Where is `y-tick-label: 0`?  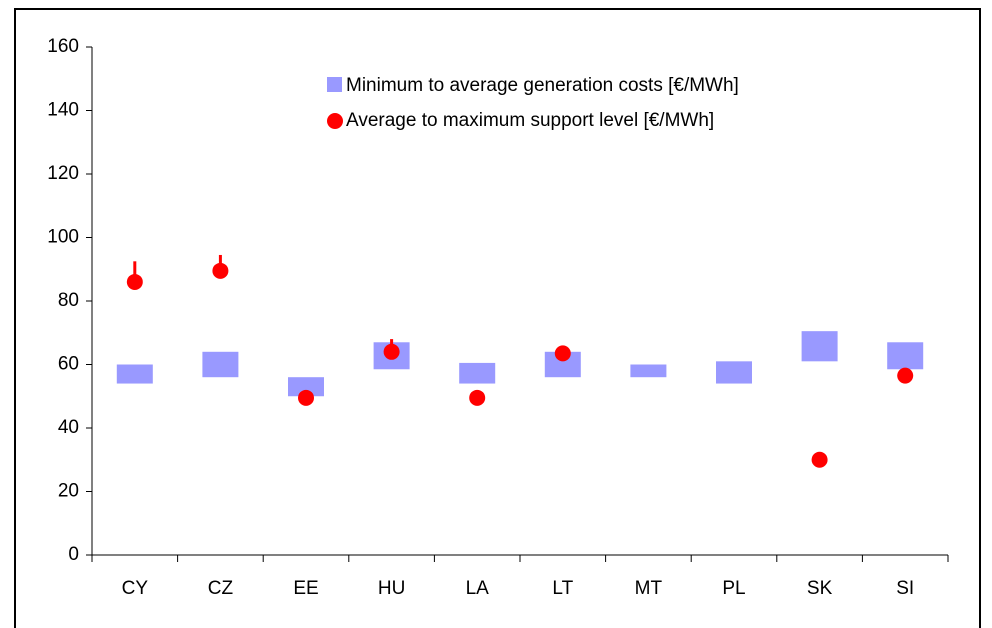
y-tick-label: 0 is located at coordinates (73, 554).